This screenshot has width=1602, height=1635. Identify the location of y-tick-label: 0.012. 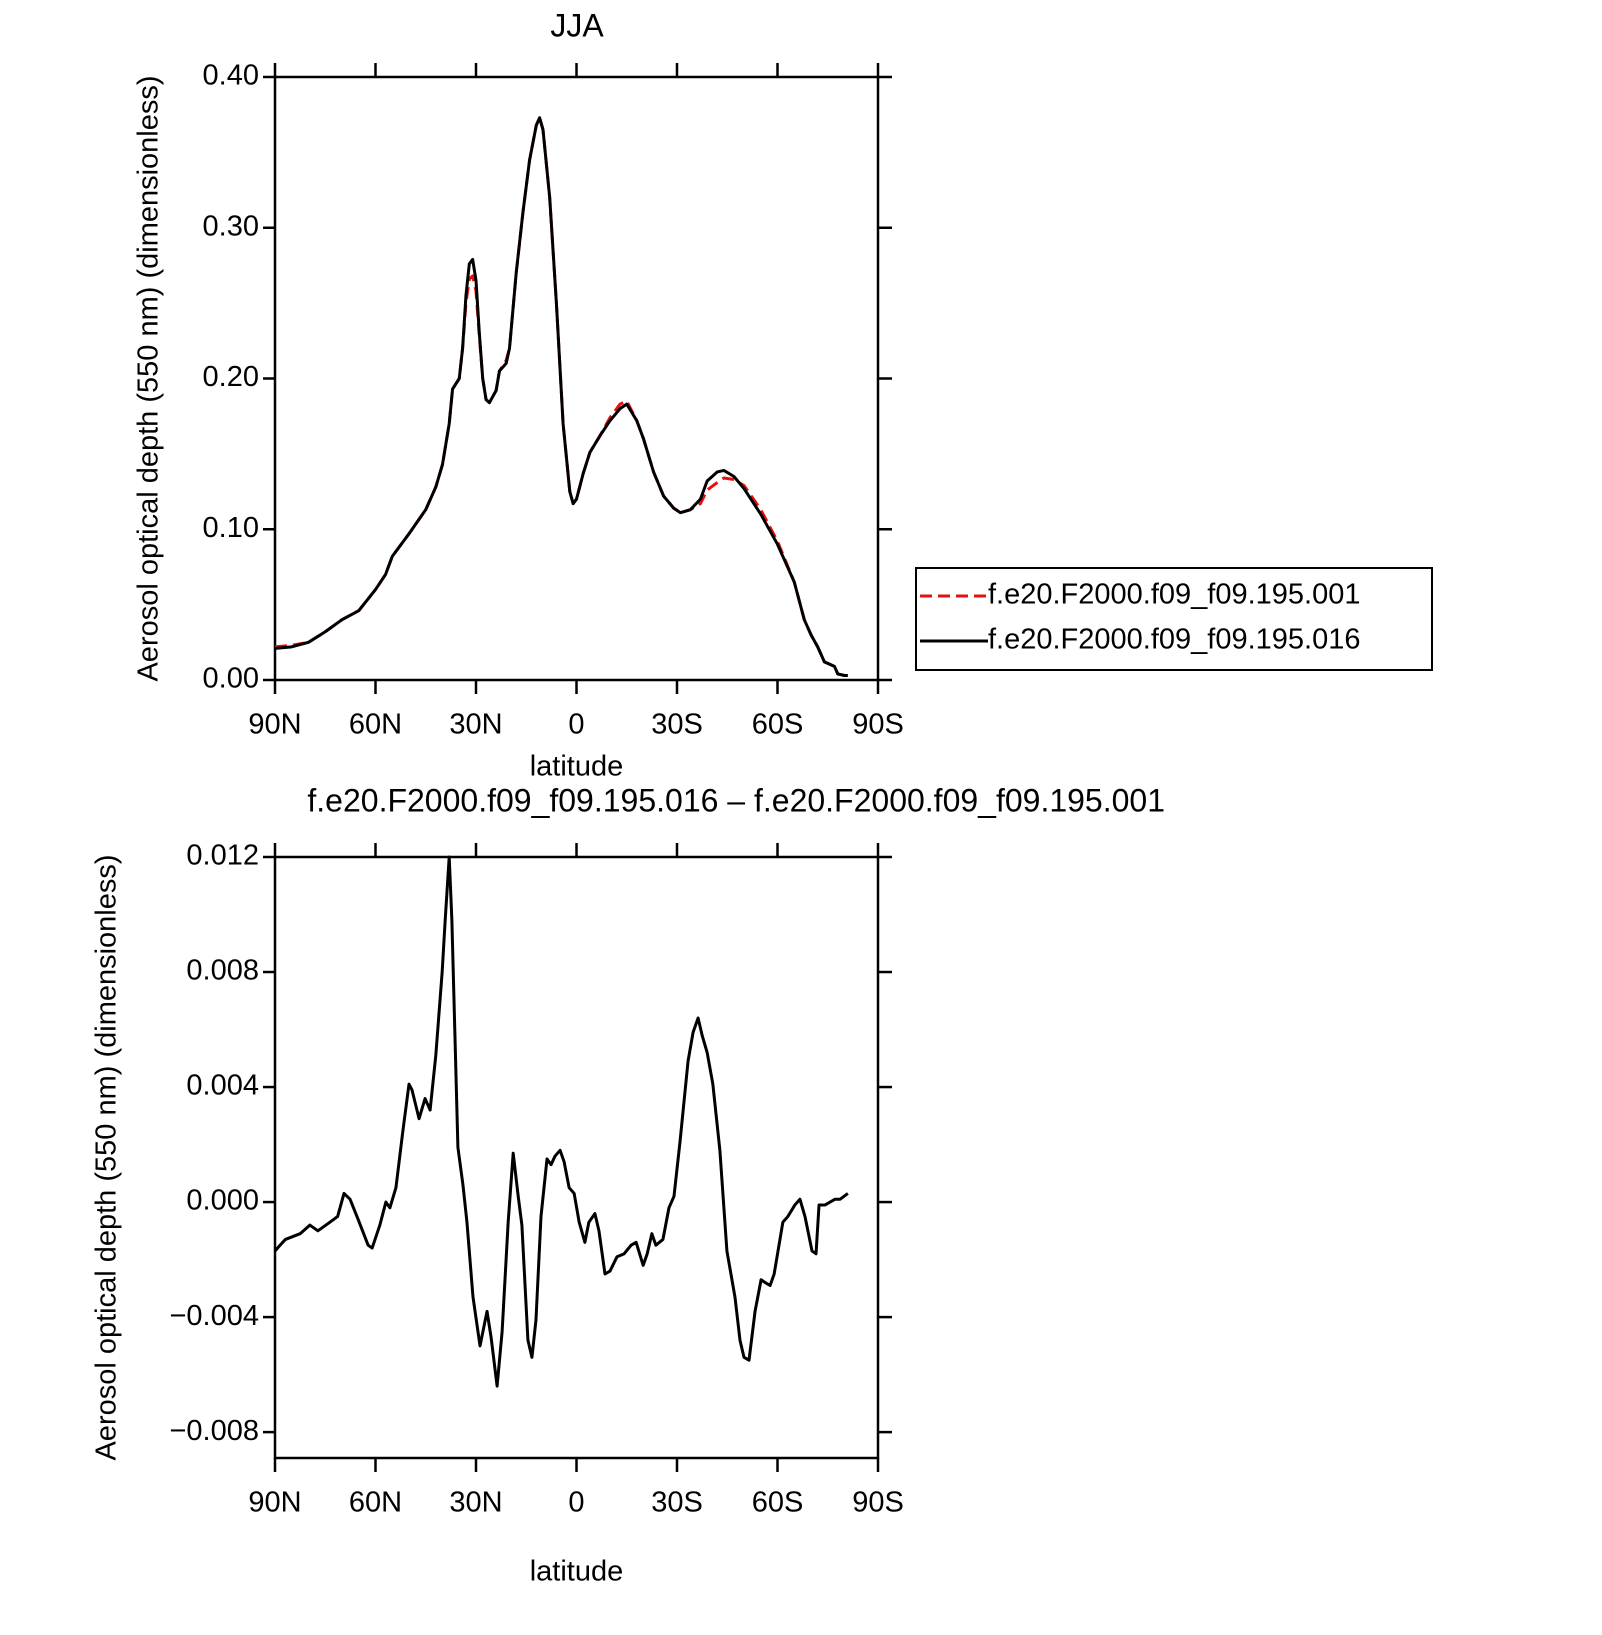
(222, 856).